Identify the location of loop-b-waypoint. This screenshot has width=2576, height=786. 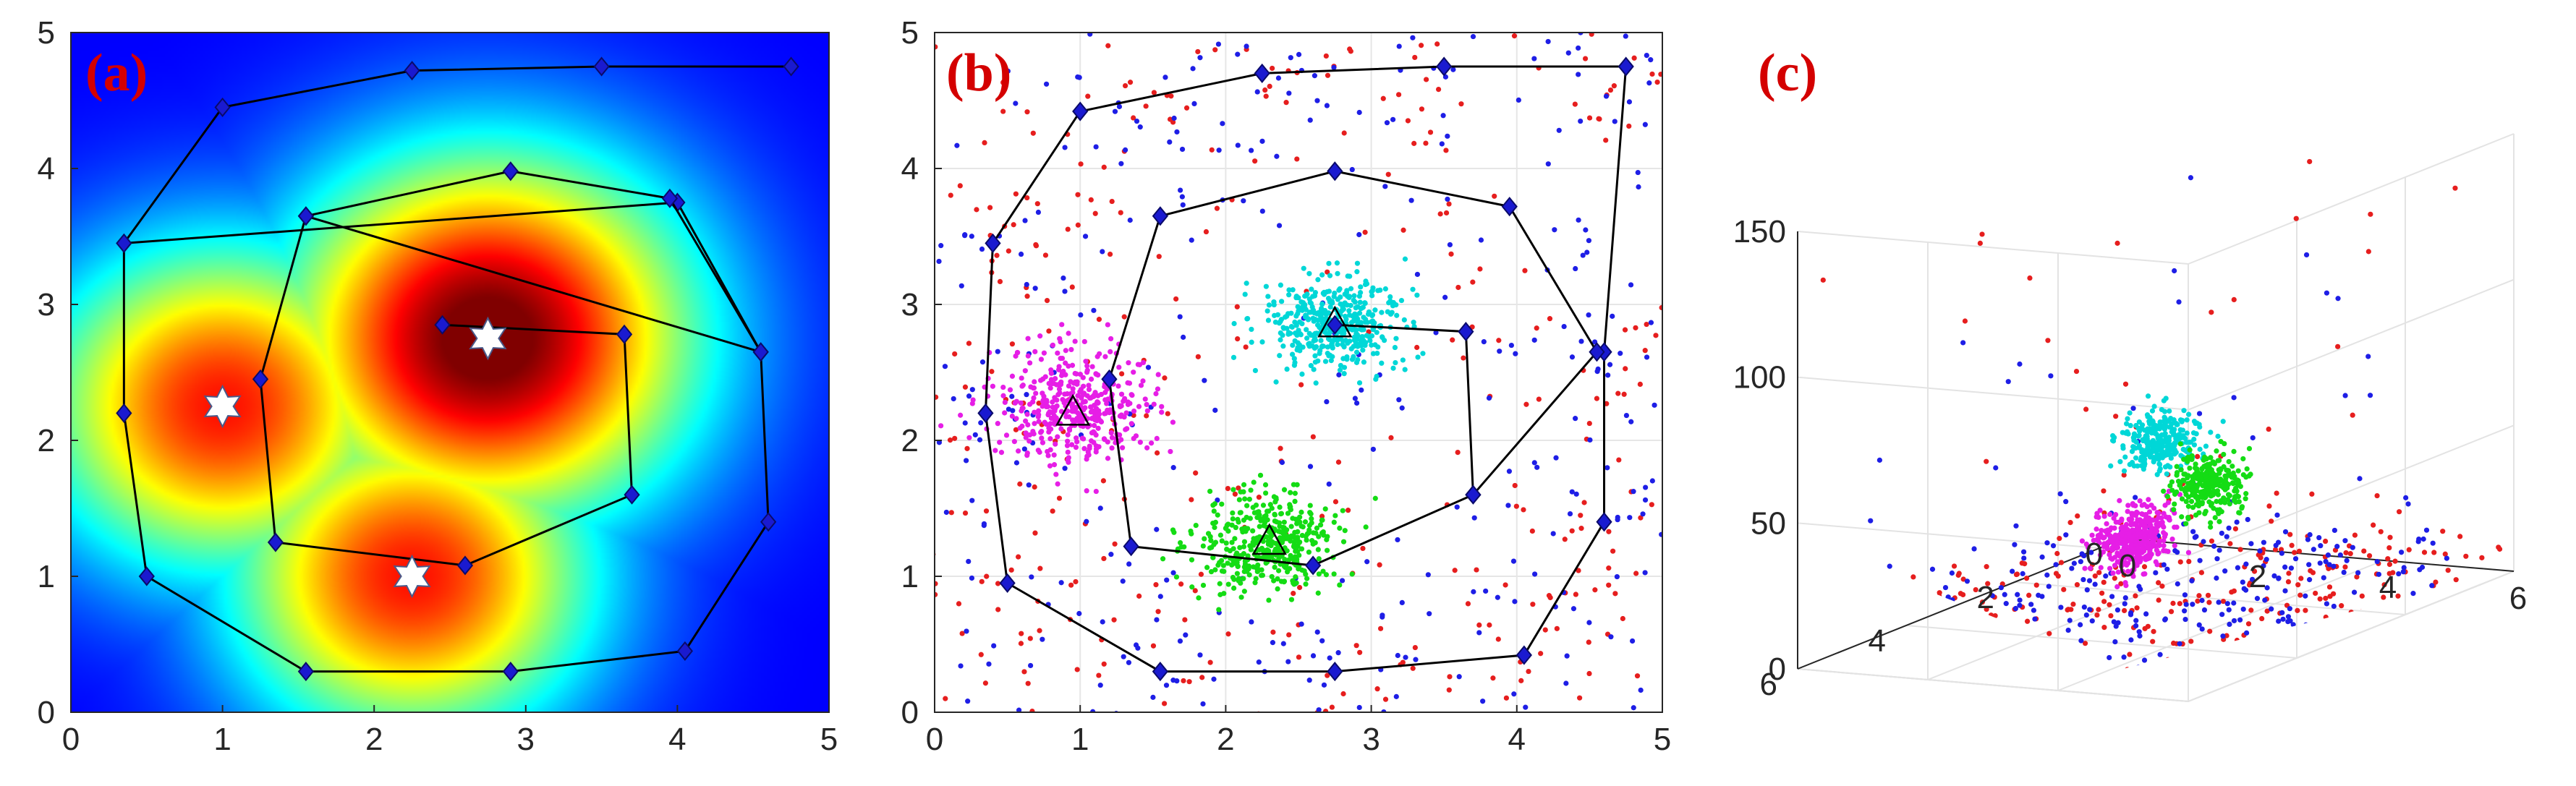
(1335, 171).